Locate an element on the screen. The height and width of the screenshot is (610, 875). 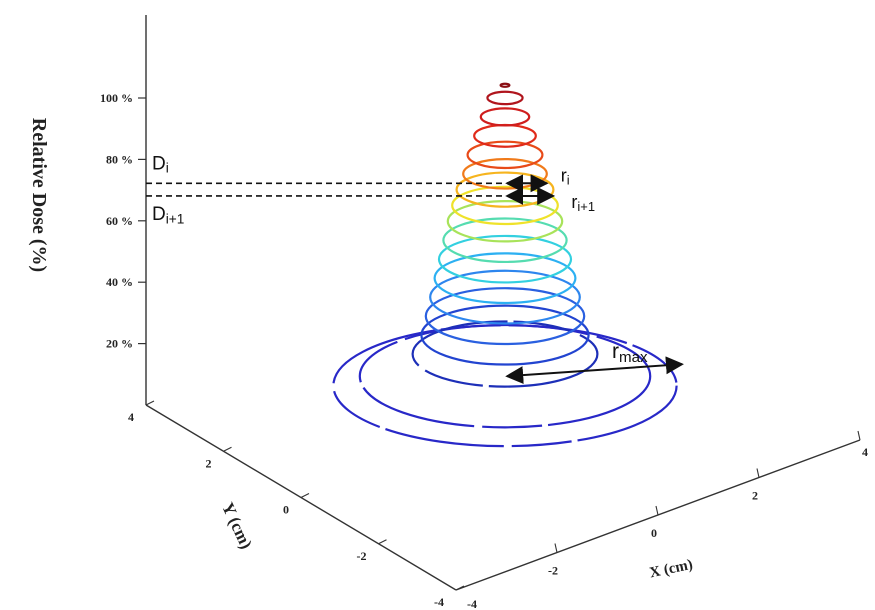
label-ri: ri is located at coordinates (565, 176).